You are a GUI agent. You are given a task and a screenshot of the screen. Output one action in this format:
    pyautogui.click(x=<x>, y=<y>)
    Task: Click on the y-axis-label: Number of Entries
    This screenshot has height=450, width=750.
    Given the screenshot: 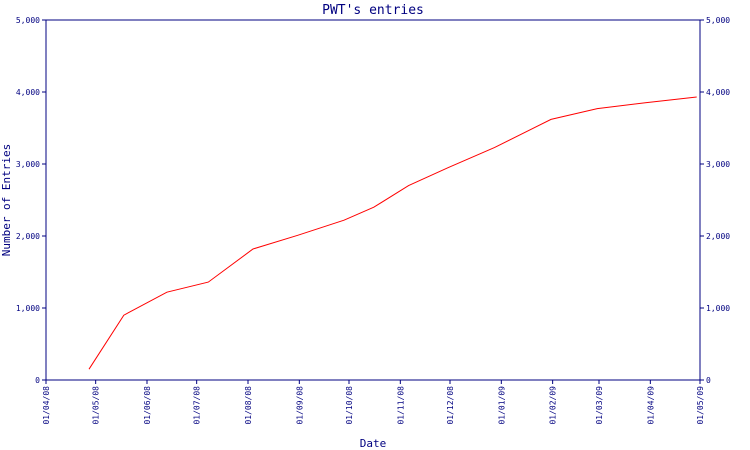 What is the action you would take?
    pyautogui.click(x=6, y=200)
    